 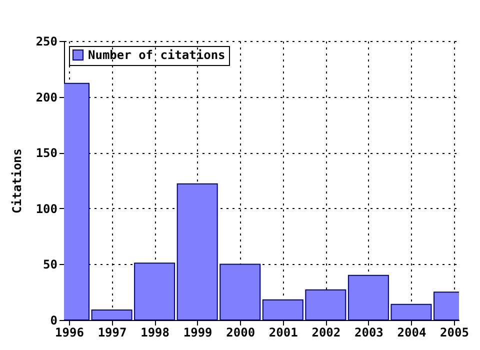 What do you see at coordinates (241, 333) in the screenshot?
I see `x-tick-label: 2000` at bounding box center [241, 333].